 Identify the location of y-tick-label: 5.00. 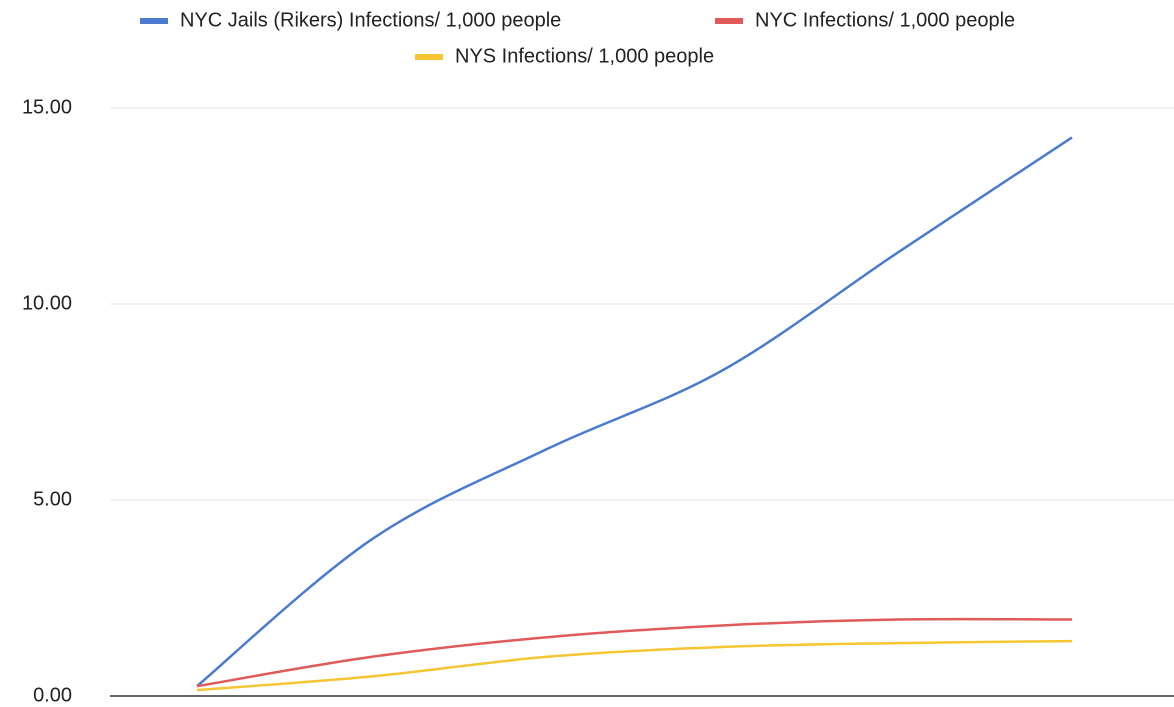
(52, 499).